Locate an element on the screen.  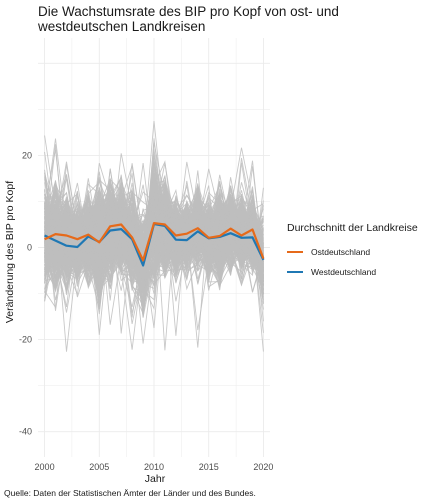
legend-item-west: Westdeutschland is located at coordinates (359, 272).